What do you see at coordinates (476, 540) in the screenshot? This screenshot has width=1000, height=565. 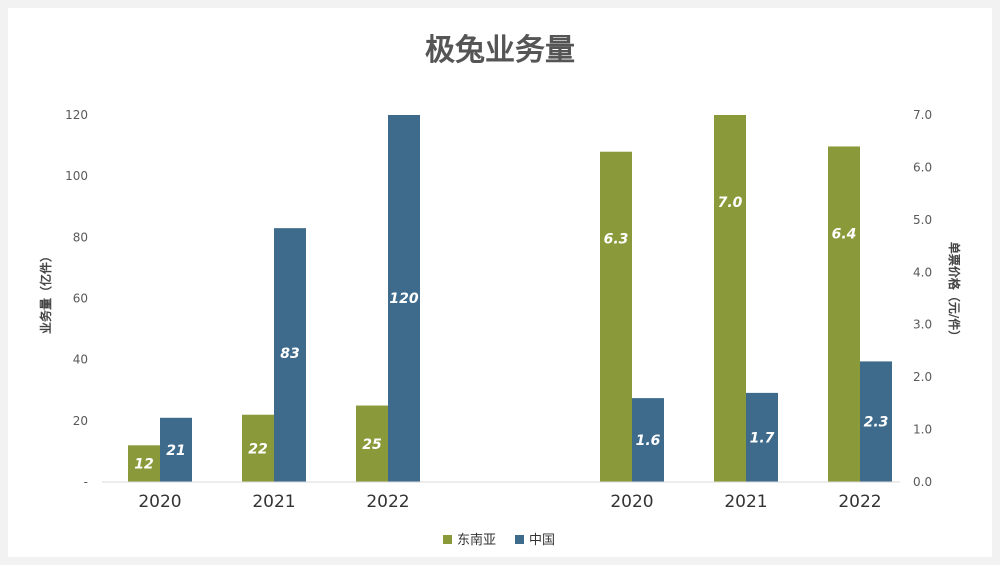 I see `legend-label-sea: 东南亚` at bounding box center [476, 540].